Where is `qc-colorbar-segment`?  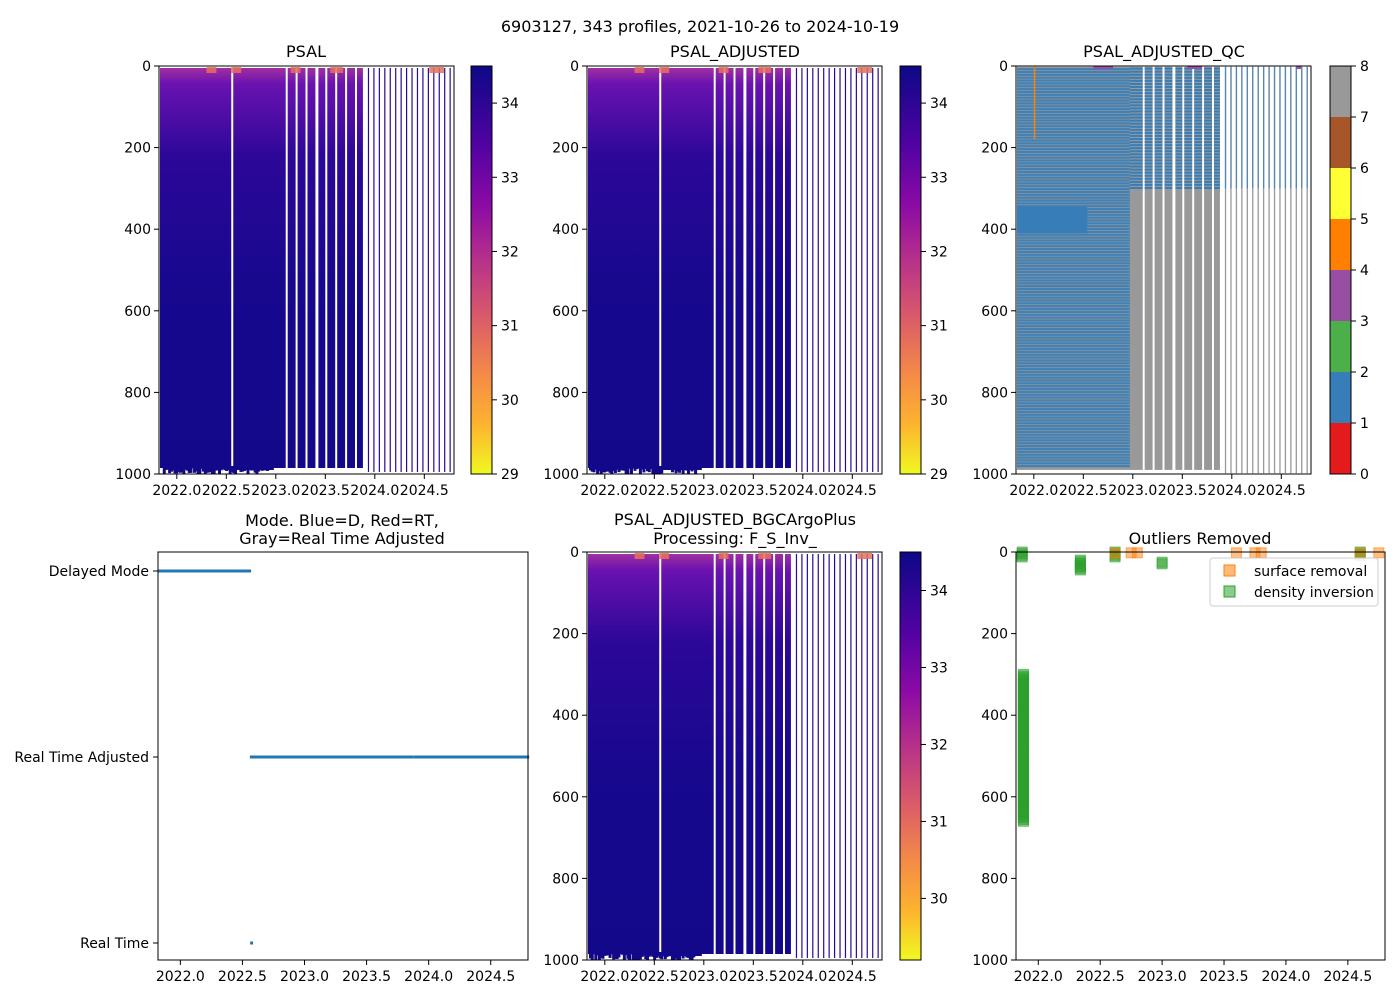
qc-colorbar-segment is located at coordinates (1340, 91).